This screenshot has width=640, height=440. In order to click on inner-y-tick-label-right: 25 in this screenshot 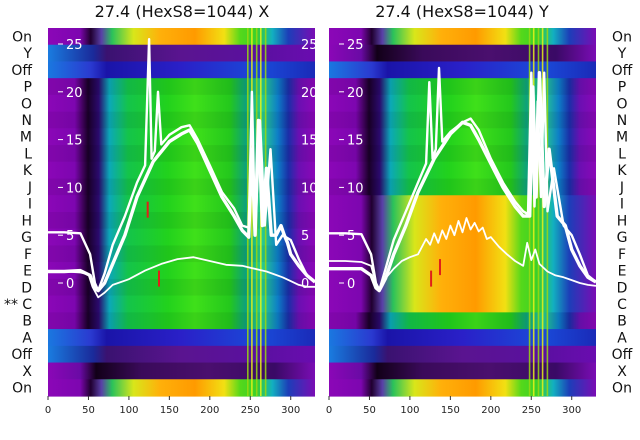, I will do `click(309, 45)`.